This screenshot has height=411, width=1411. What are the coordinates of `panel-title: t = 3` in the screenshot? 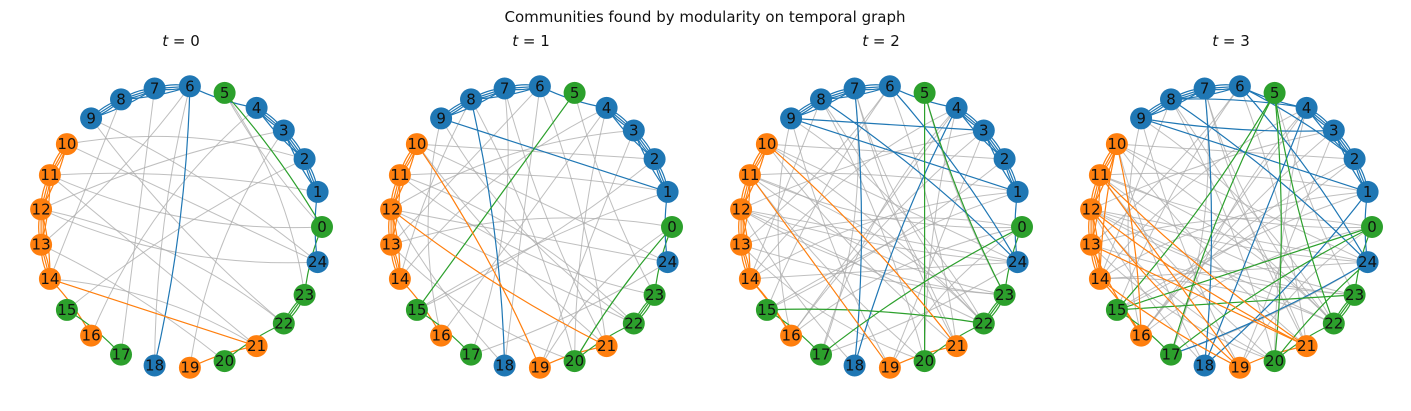 It's located at (1231, 41).